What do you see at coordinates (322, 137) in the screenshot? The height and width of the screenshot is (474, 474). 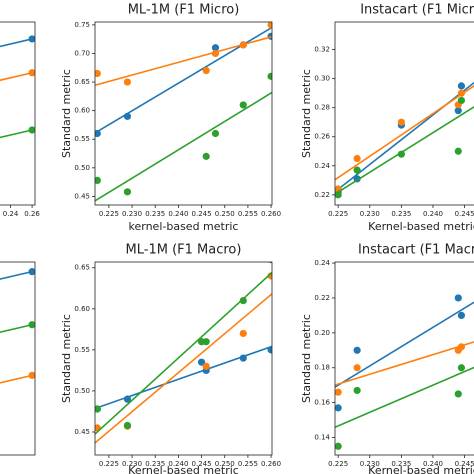 I see `y-tick-label: 0.26` at bounding box center [322, 137].